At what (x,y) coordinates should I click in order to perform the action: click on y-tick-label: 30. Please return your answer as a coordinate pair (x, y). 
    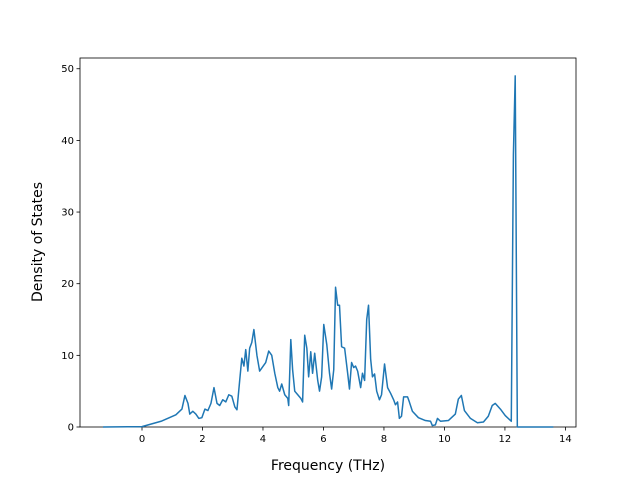
    Looking at the image, I should click on (67, 213).